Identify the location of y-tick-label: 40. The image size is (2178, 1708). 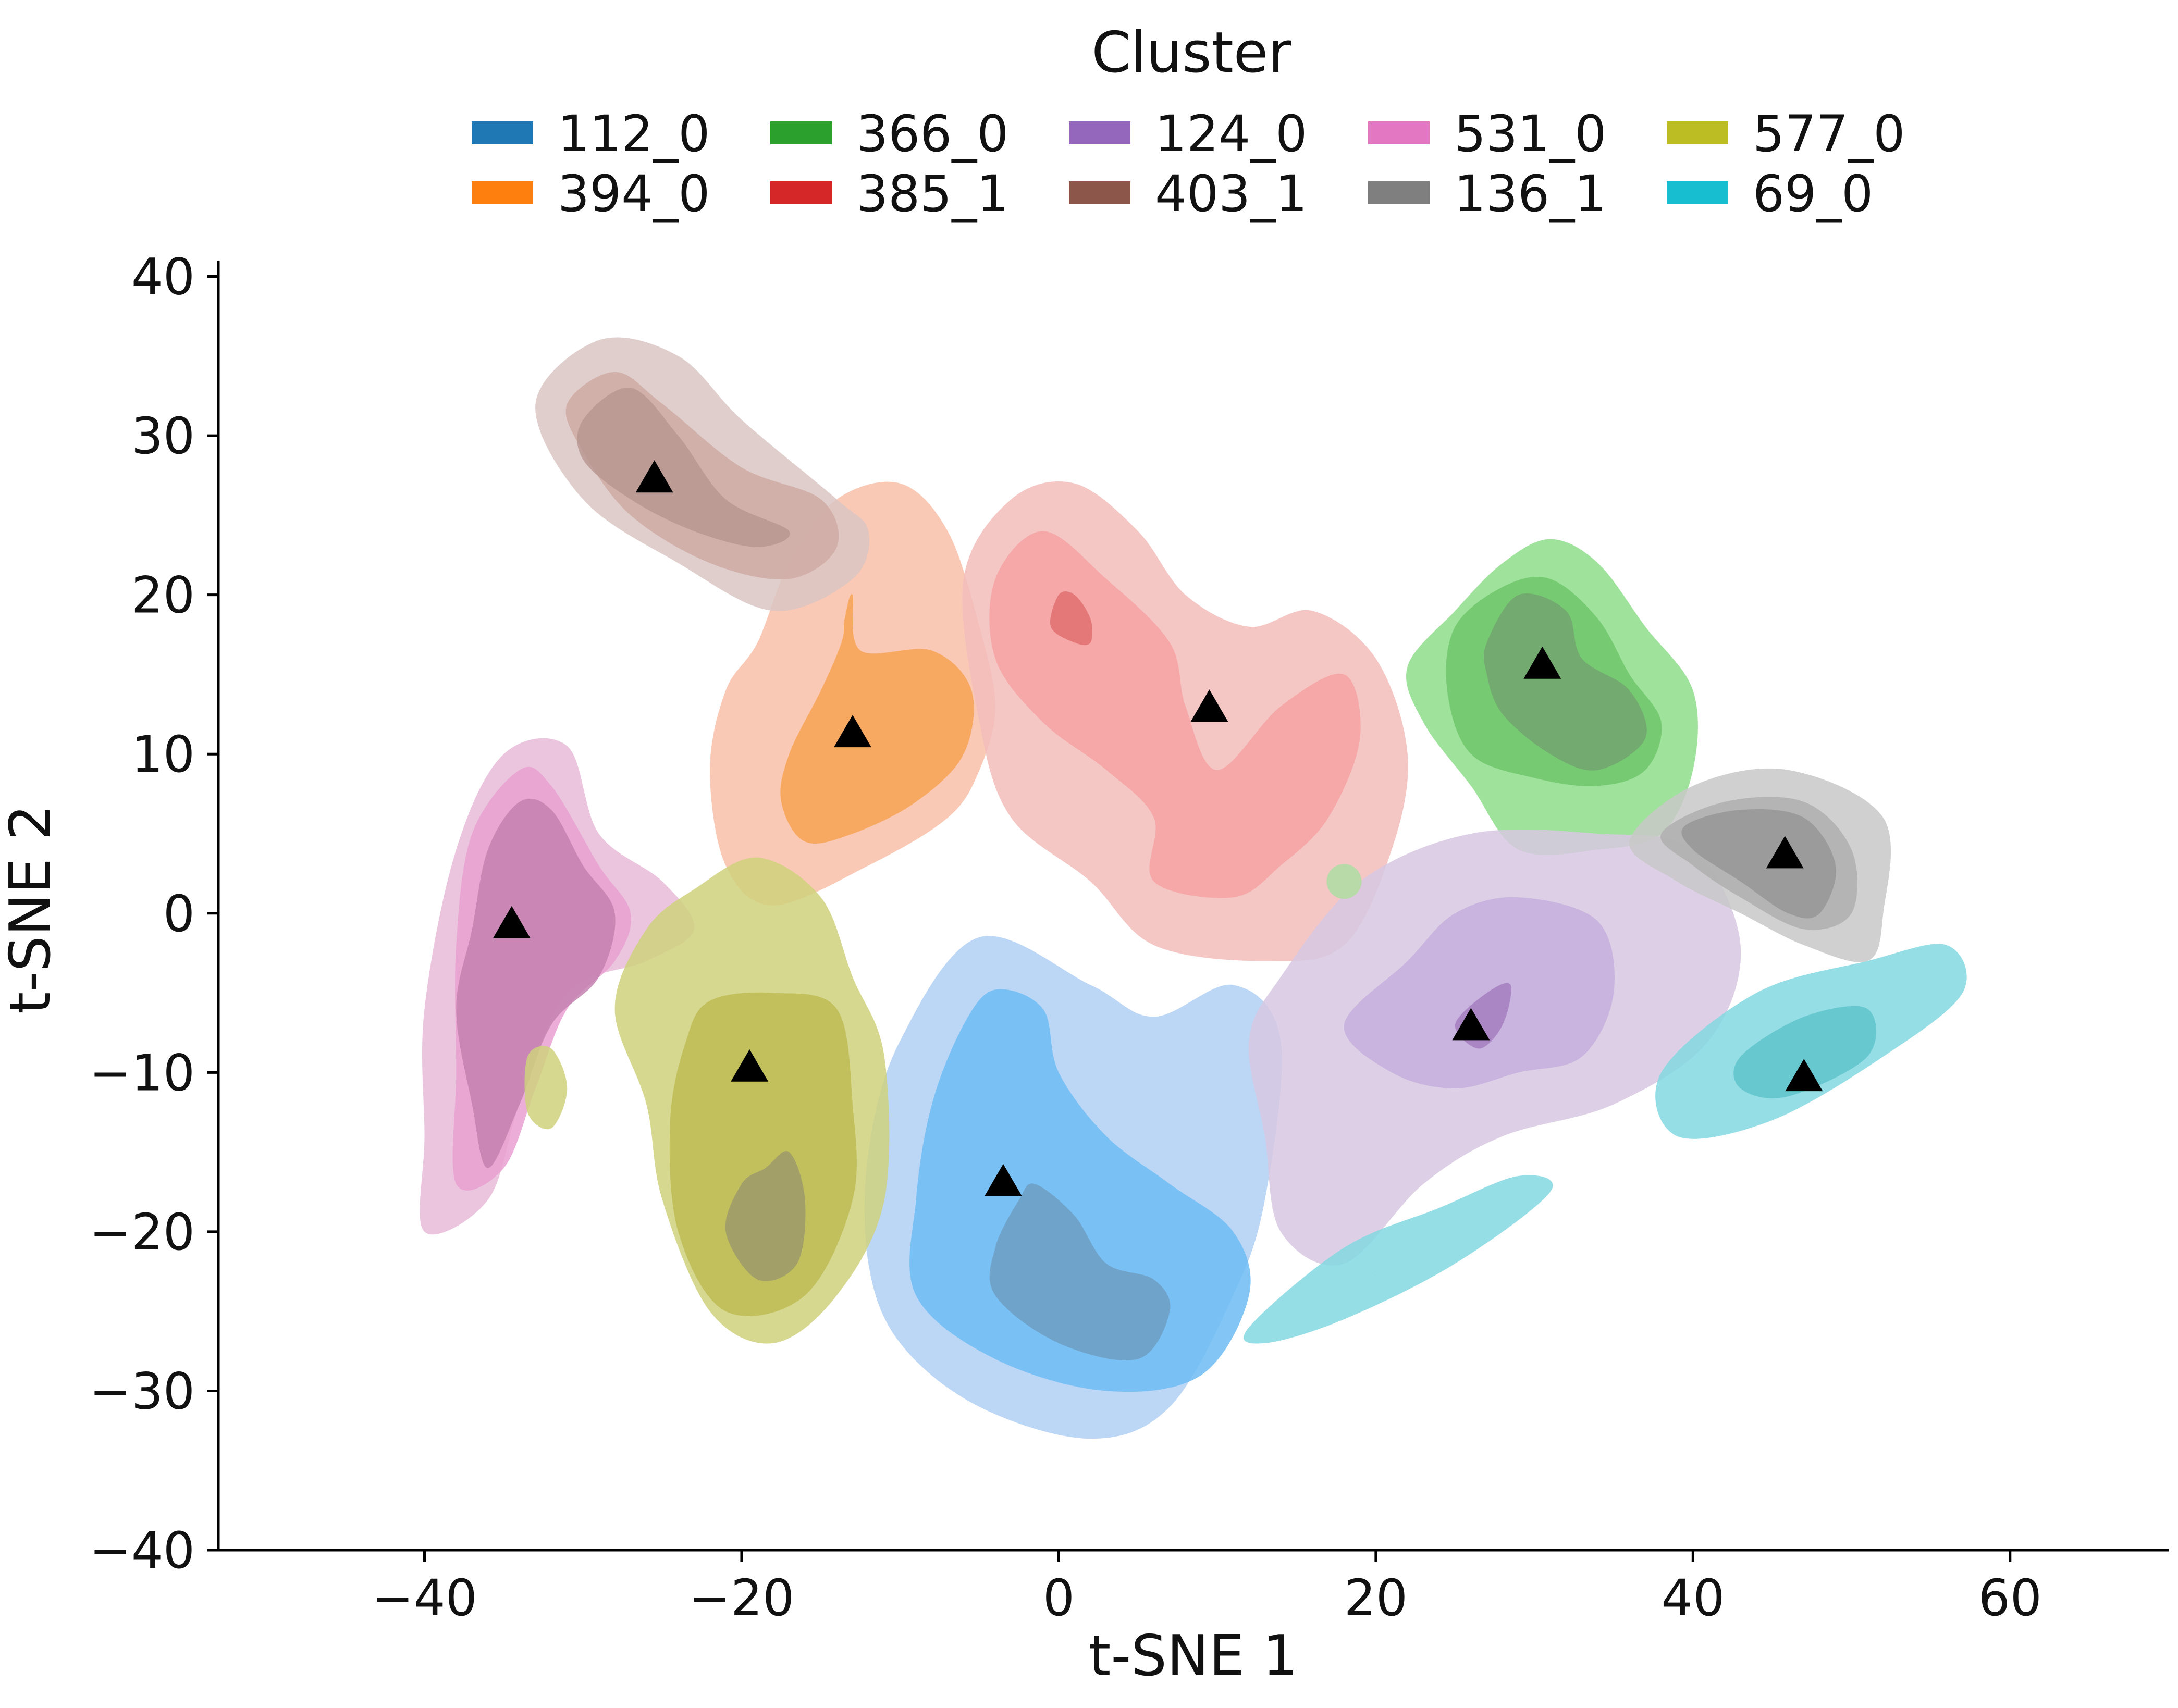
(163, 277).